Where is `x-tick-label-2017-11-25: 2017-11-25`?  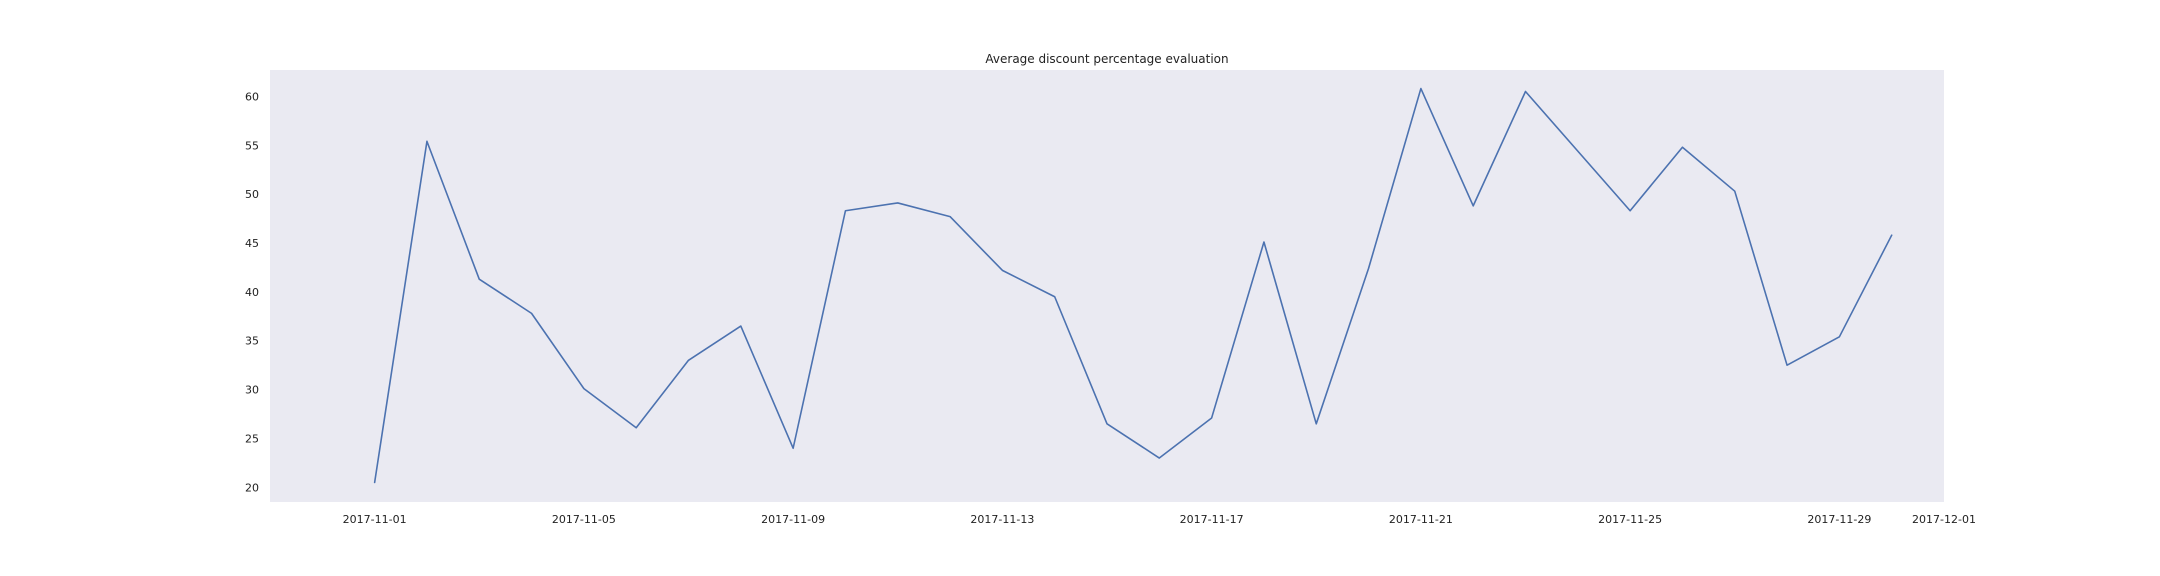
x-tick-label-2017-11-25: 2017-11-25 is located at coordinates (1630, 519).